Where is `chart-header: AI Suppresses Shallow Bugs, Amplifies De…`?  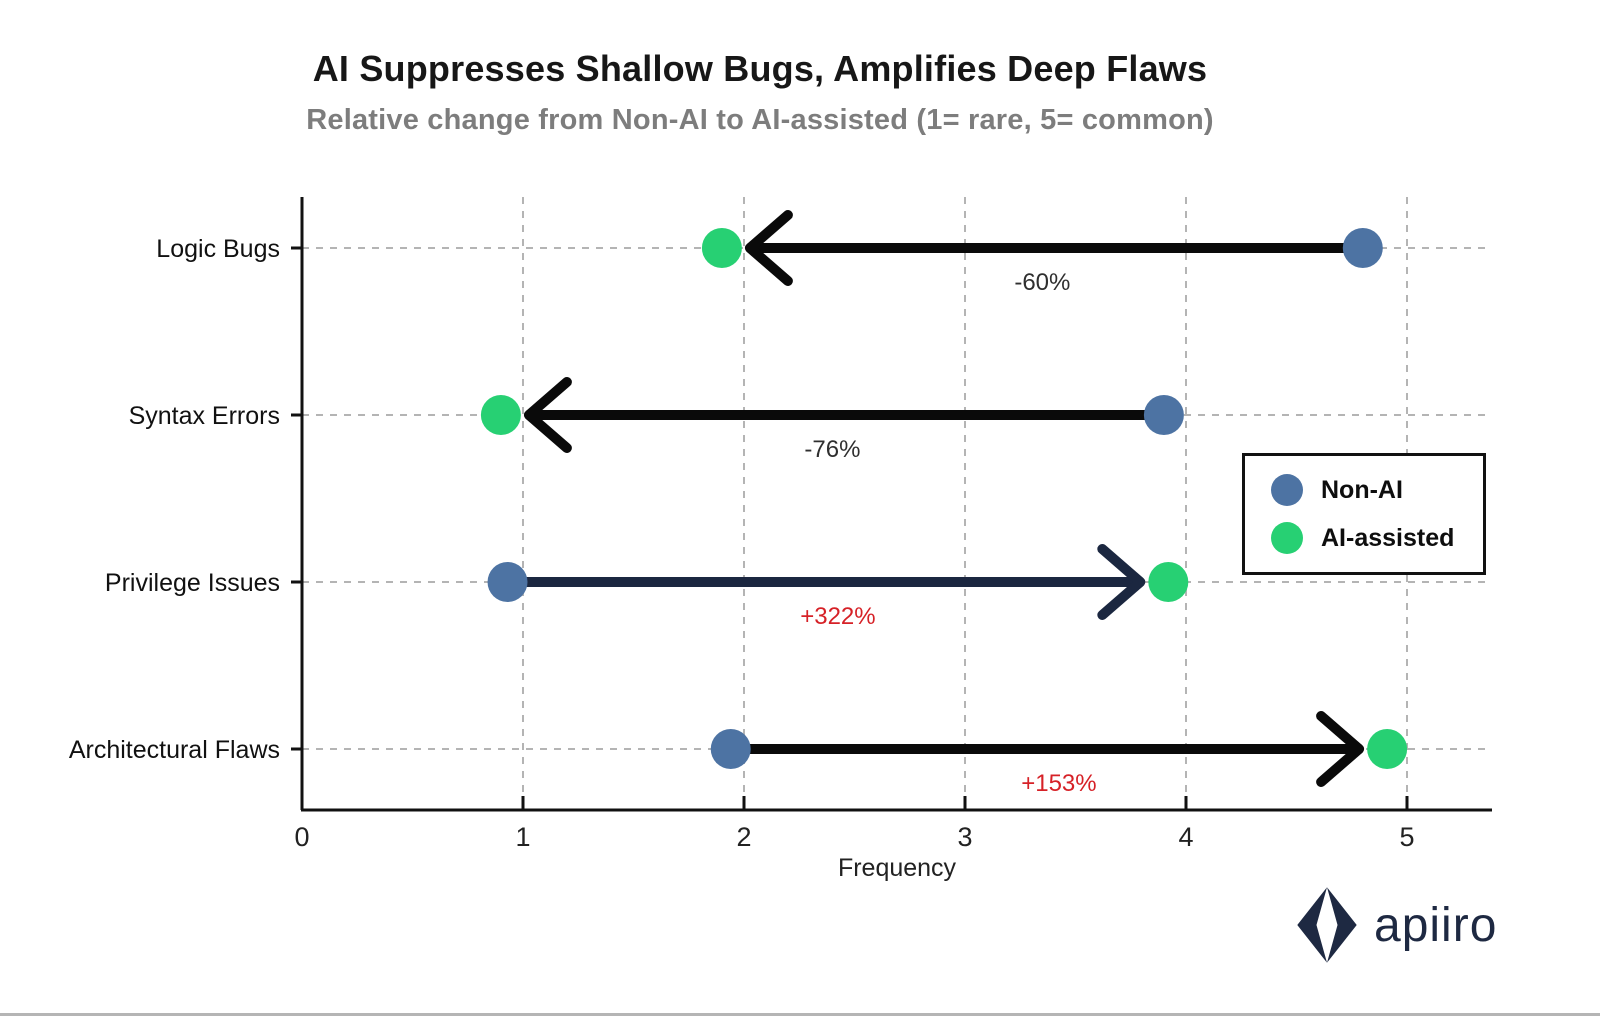
chart-header: AI Suppresses Shallow Bugs, Amplifies De… is located at coordinates (760, 92).